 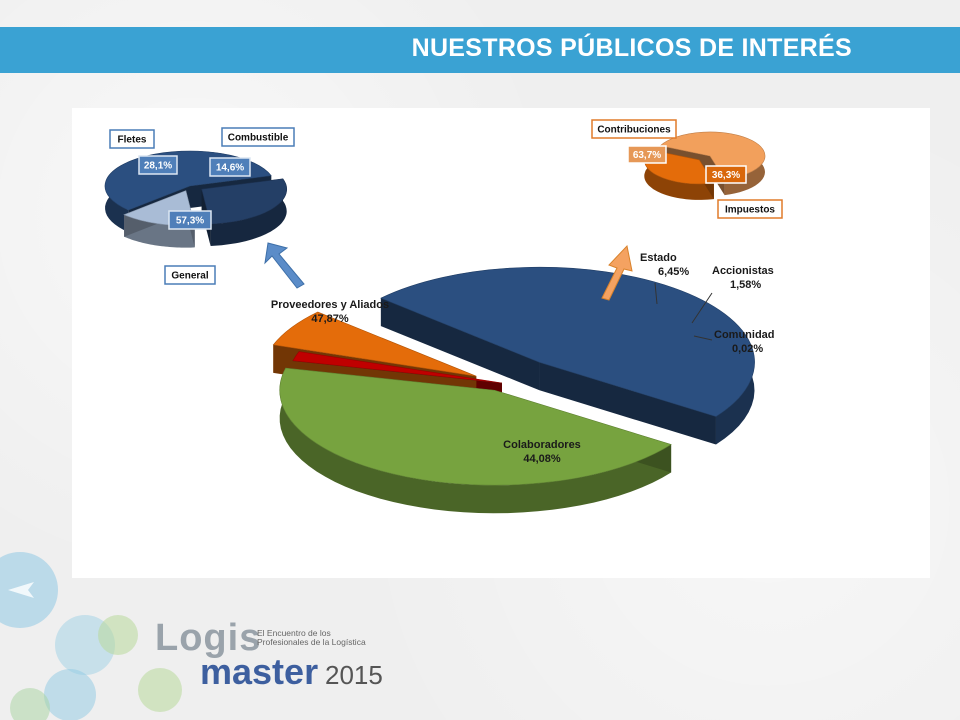 I want to click on logo-year: 2015, so click(x=354, y=675).